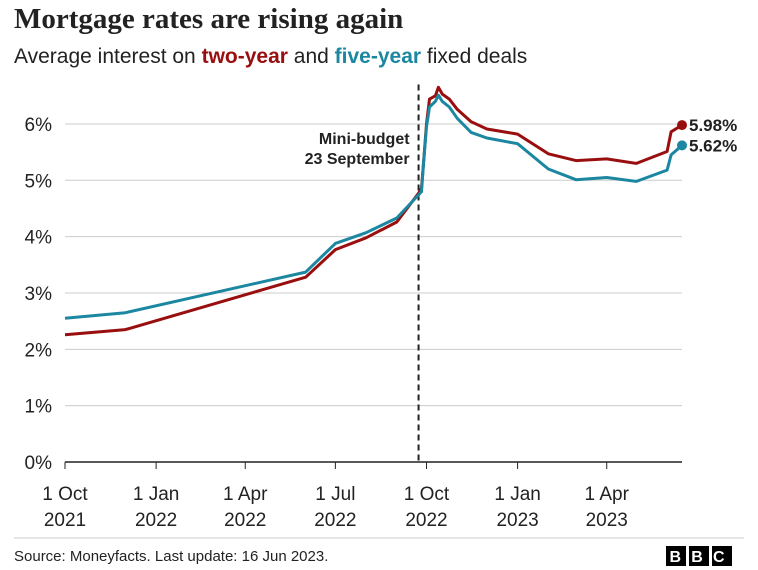 The width and height of the screenshot is (758, 570). Describe the element at coordinates (156, 507) in the screenshot. I see `x-tick-label: 1 Jan 2022` at that location.